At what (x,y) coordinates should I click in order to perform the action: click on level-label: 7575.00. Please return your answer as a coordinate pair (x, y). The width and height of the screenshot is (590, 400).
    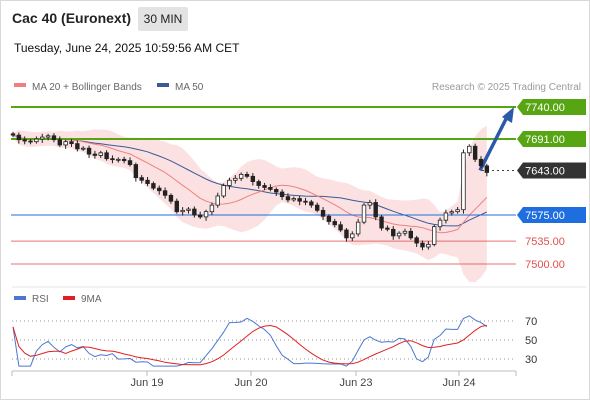
    Looking at the image, I should click on (545, 216).